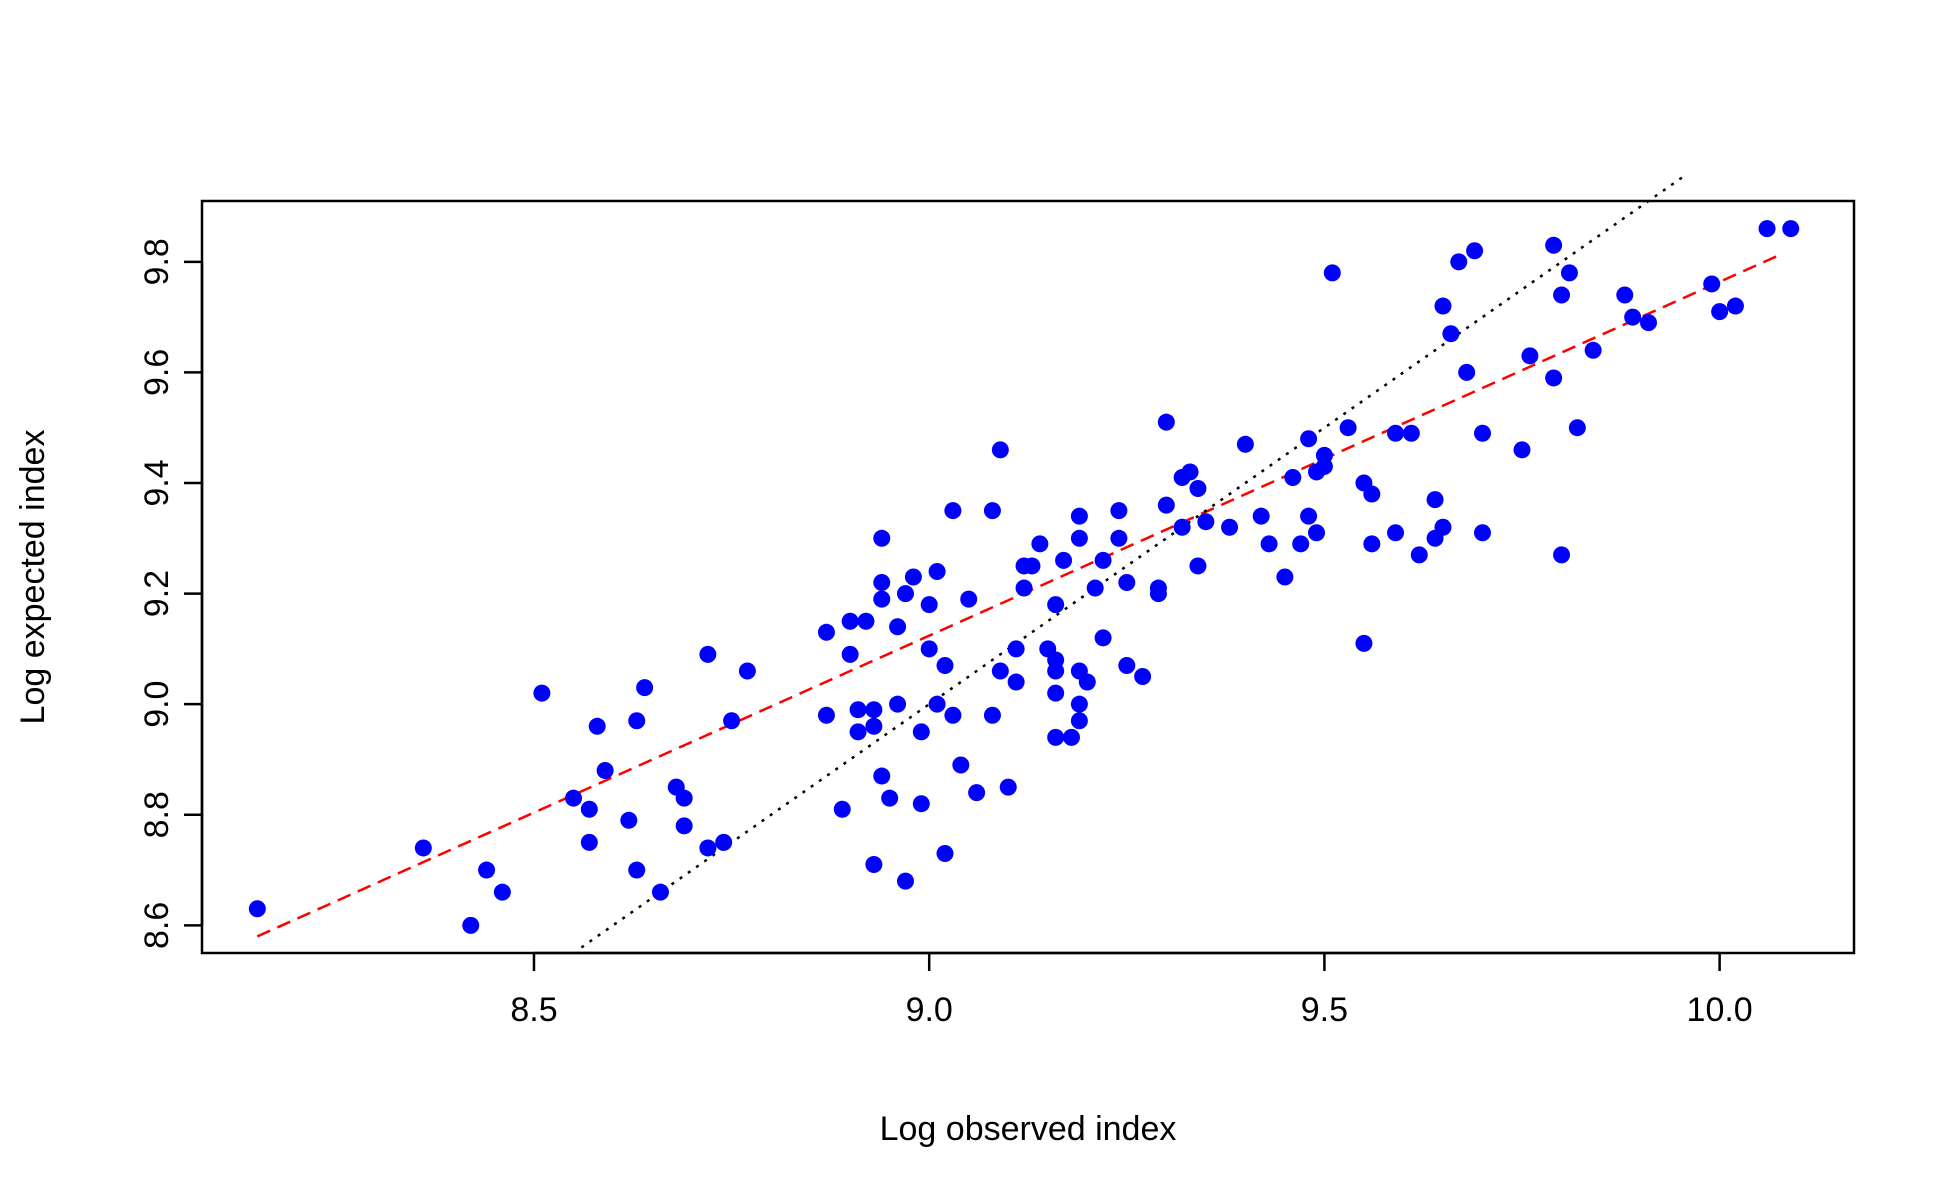 The width and height of the screenshot is (1950, 1200). What do you see at coordinates (157, 593) in the screenshot?
I see `y-tick-label: 9.2` at bounding box center [157, 593].